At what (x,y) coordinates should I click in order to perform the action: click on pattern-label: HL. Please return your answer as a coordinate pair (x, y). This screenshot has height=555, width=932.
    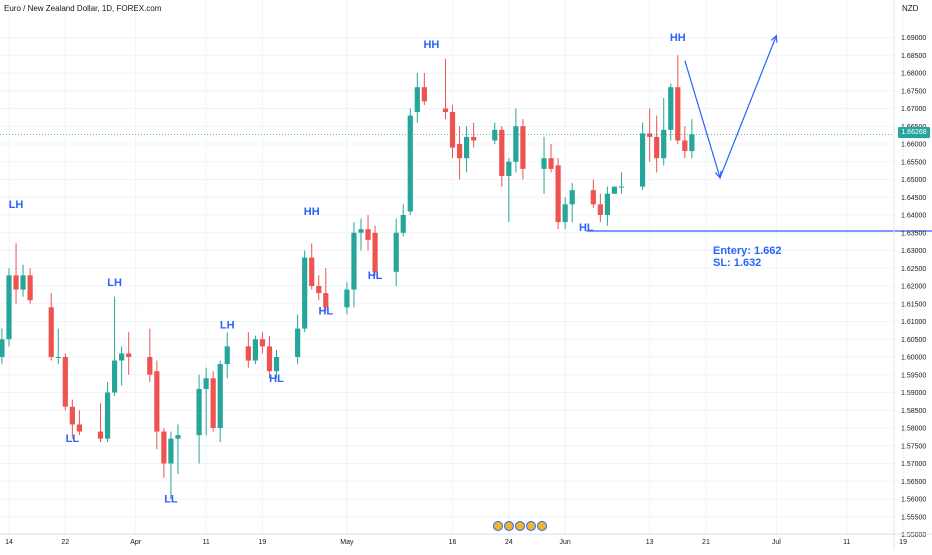
    Looking at the image, I should click on (276, 379).